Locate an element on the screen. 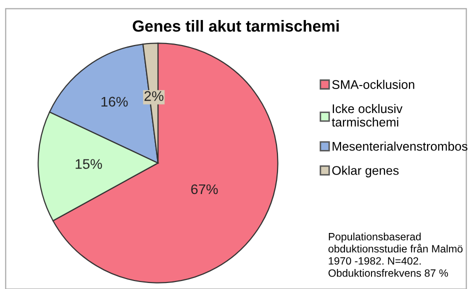 This screenshot has width=472, height=289. legend-label: SMA-ocklusion is located at coordinates (373, 84).